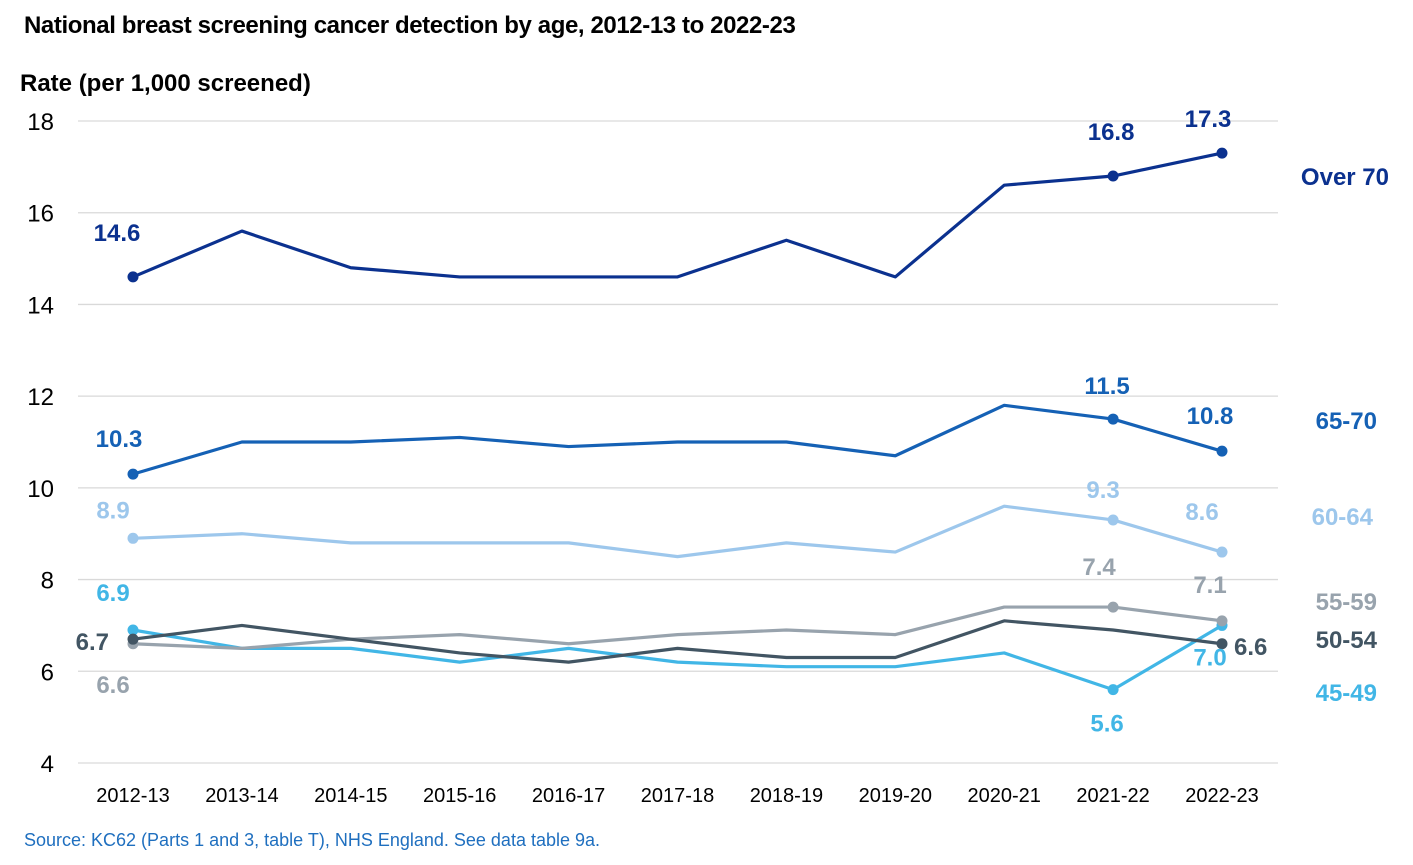  What do you see at coordinates (1210, 416) in the screenshot?
I see `data-label-65-70: 10.8` at bounding box center [1210, 416].